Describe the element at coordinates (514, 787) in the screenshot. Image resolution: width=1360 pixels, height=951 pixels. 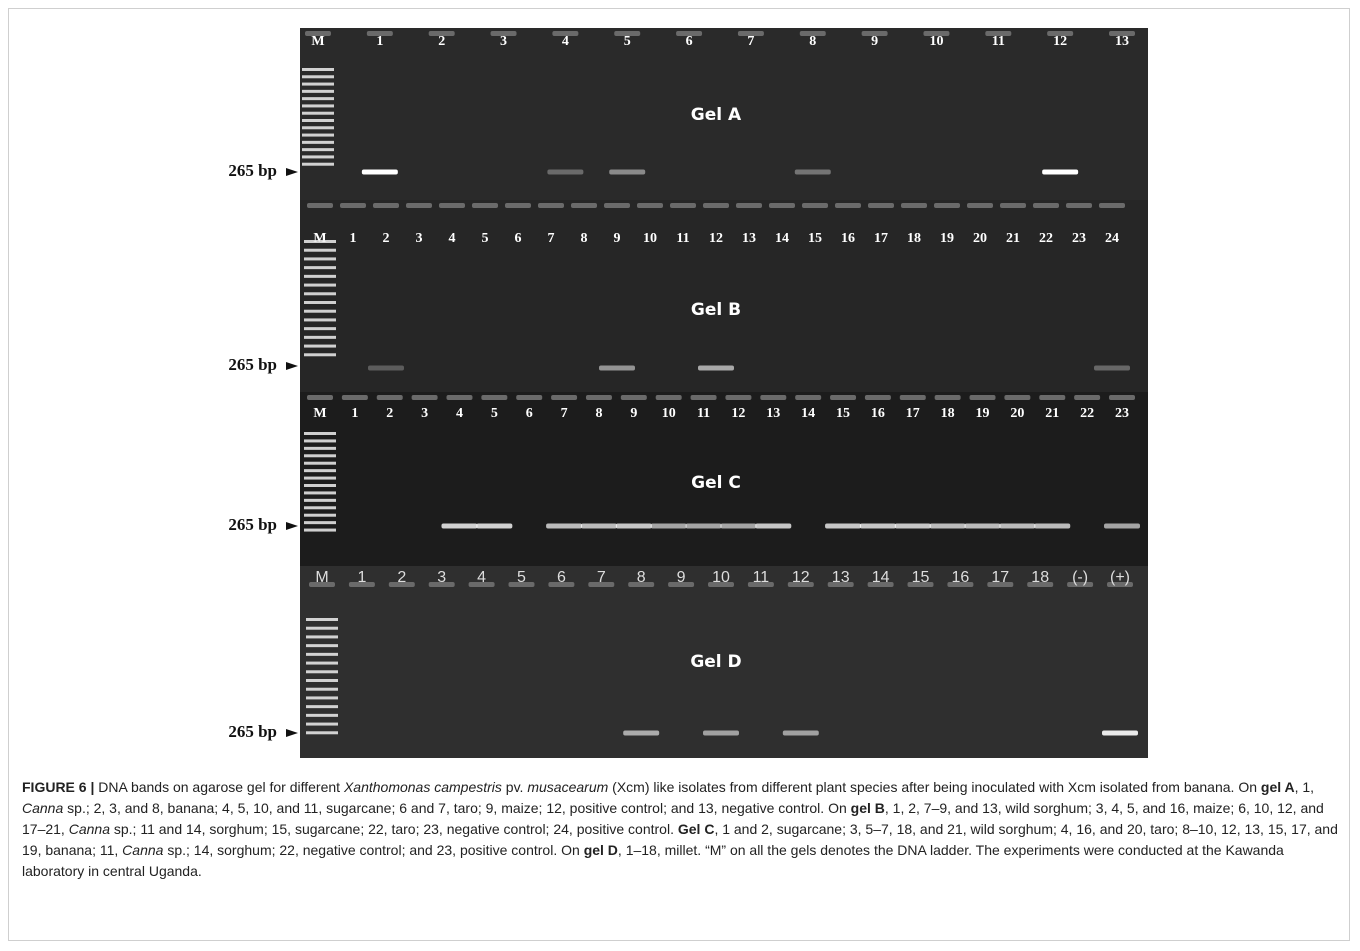
I see `caption-run: pv.` at that location.